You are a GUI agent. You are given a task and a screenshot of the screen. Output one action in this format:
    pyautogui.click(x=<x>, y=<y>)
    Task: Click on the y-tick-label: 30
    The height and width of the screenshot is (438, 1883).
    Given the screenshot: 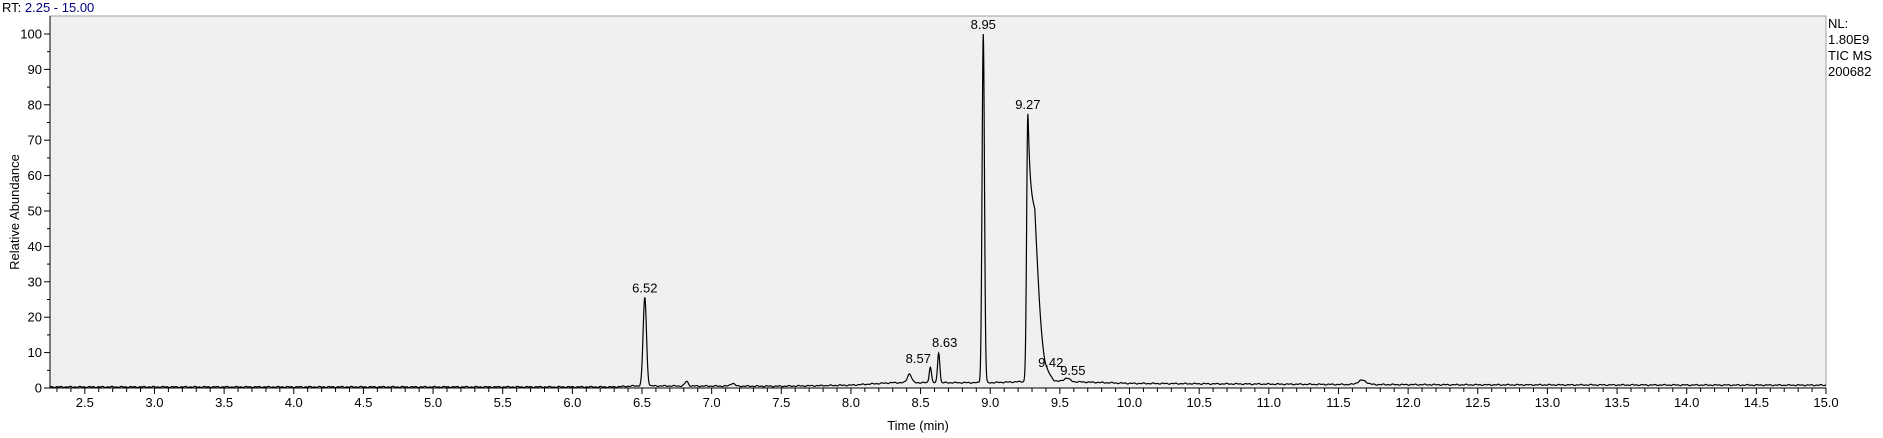 What is the action you would take?
    pyautogui.click(x=35, y=281)
    